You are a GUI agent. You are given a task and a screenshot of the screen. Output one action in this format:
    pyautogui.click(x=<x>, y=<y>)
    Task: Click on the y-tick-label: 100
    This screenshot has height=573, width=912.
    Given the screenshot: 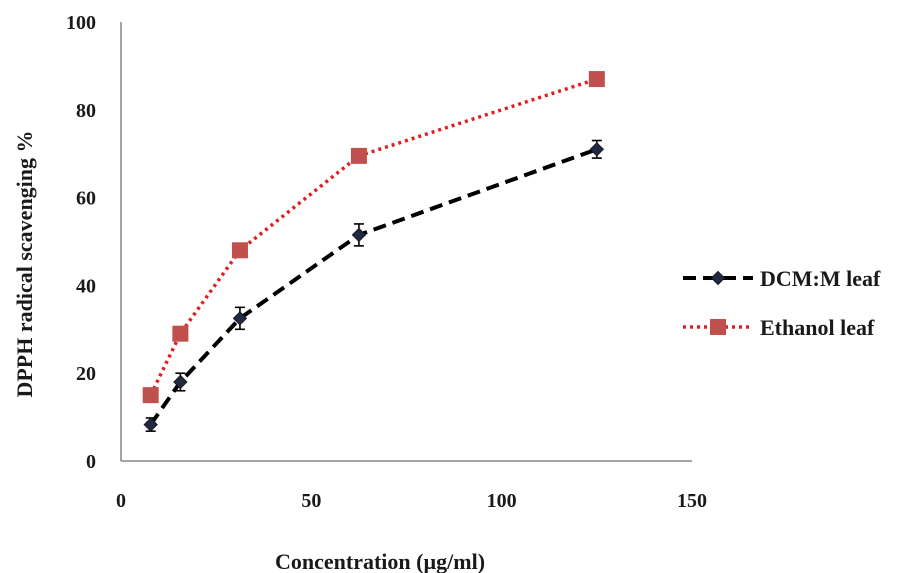 What is the action you would take?
    pyautogui.click(x=81, y=23)
    